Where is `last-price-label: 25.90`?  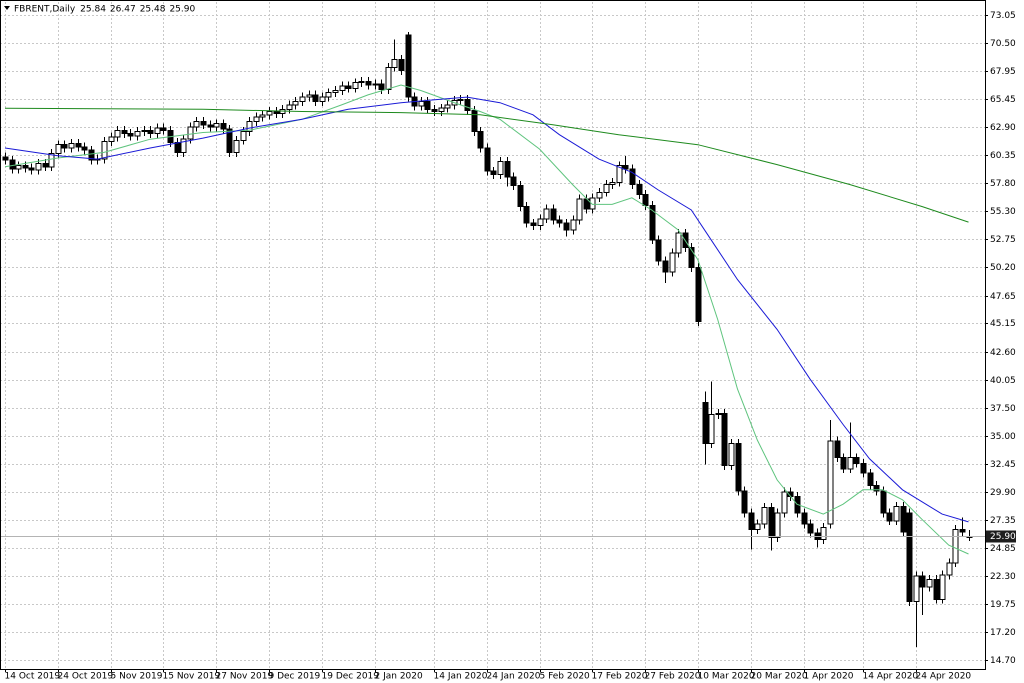 last-price-label: 25.90 is located at coordinates (1003, 537).